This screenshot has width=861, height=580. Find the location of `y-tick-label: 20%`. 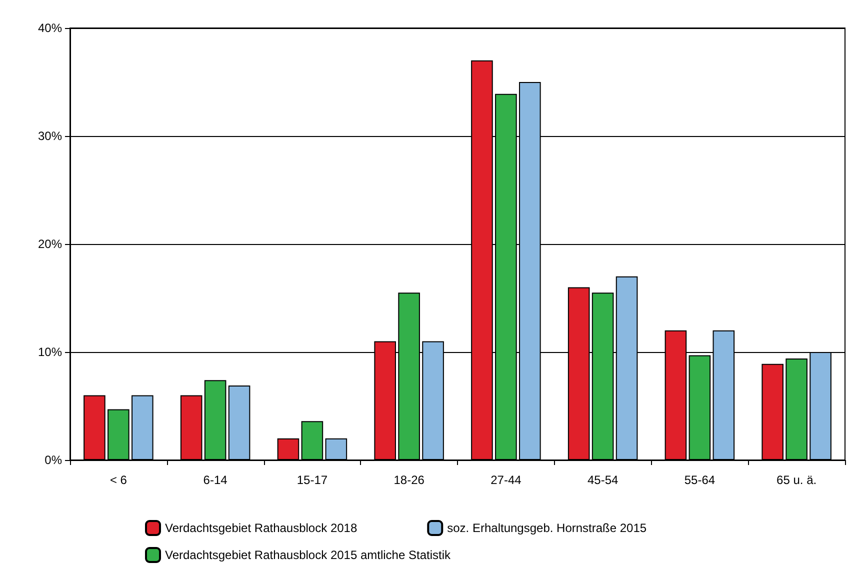

y-tick-label: 20% is located at coordinates (50, 244).